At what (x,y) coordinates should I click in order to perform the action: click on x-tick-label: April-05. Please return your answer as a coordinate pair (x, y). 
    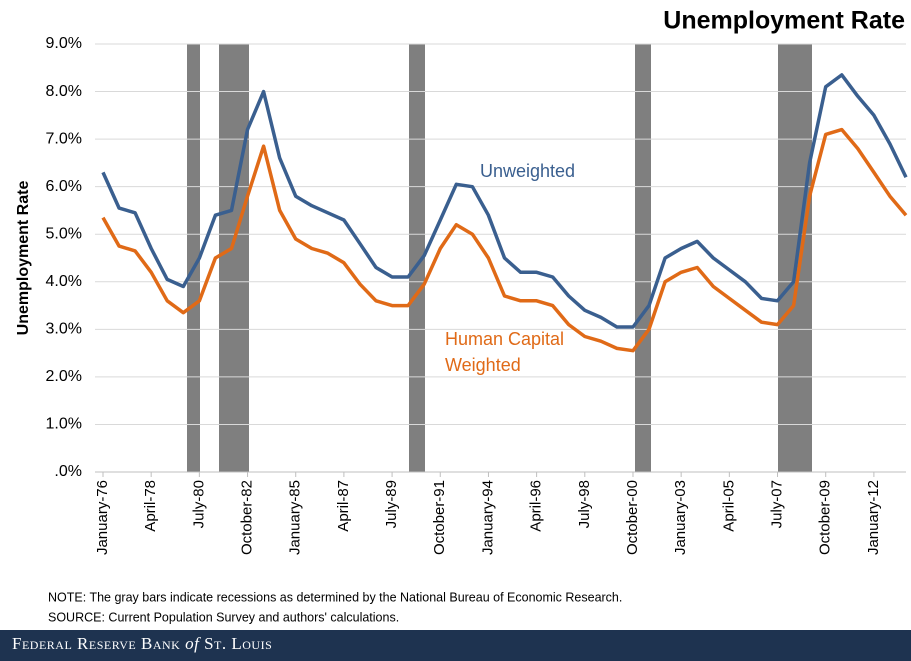
    Looking at the image, I should click on (728, 506).